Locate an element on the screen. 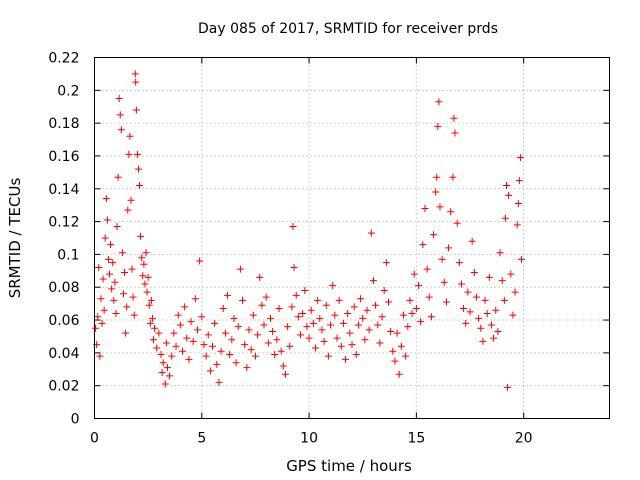 The image size is (640, 480). y-tick-label: 0.2 is located at coordinates (68, 91).